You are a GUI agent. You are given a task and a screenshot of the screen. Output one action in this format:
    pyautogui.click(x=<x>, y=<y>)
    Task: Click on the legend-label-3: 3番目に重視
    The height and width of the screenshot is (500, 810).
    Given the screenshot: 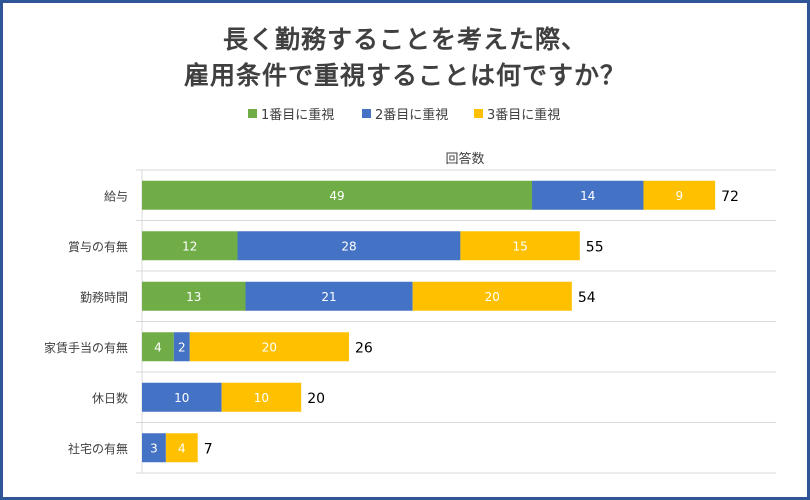 What is the action you would take?
    pyautogui.click(x=524, y=115)
    